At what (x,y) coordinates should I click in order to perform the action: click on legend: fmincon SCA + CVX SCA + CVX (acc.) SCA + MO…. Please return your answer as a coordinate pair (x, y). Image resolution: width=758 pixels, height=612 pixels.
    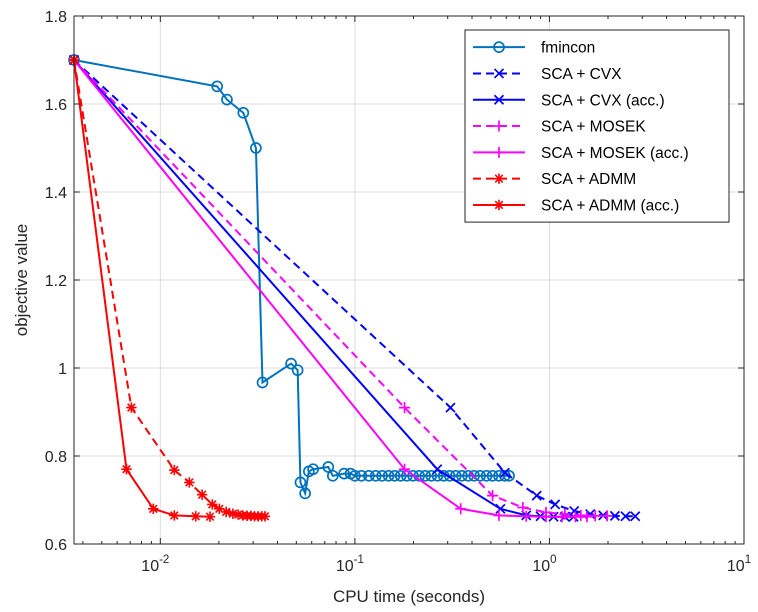
    Looking at the image, I should click on (597, 126).